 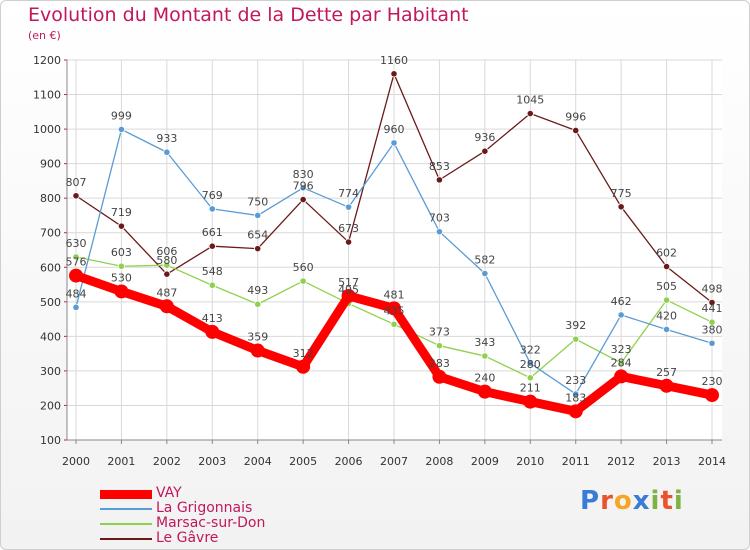 What do you see at coordinates (394, 129) in the screenshot?
I see `data-label: 960` at bounding box center [394, 129].